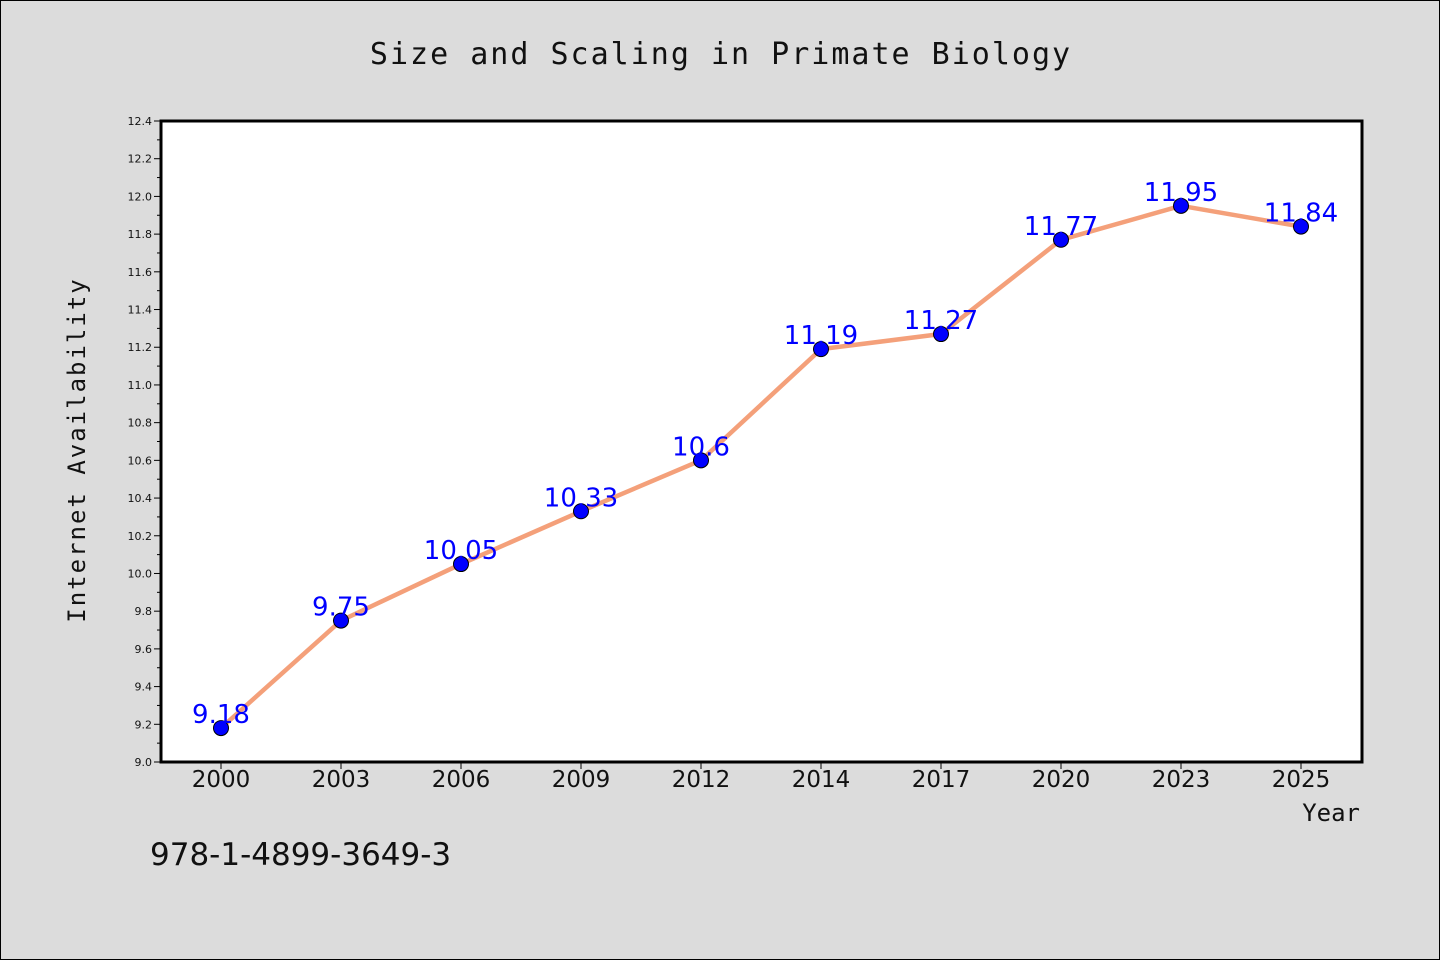 This screenshot has width=1440, height=960. I want to click on x-tick-label: 2009, so click(581, 780).